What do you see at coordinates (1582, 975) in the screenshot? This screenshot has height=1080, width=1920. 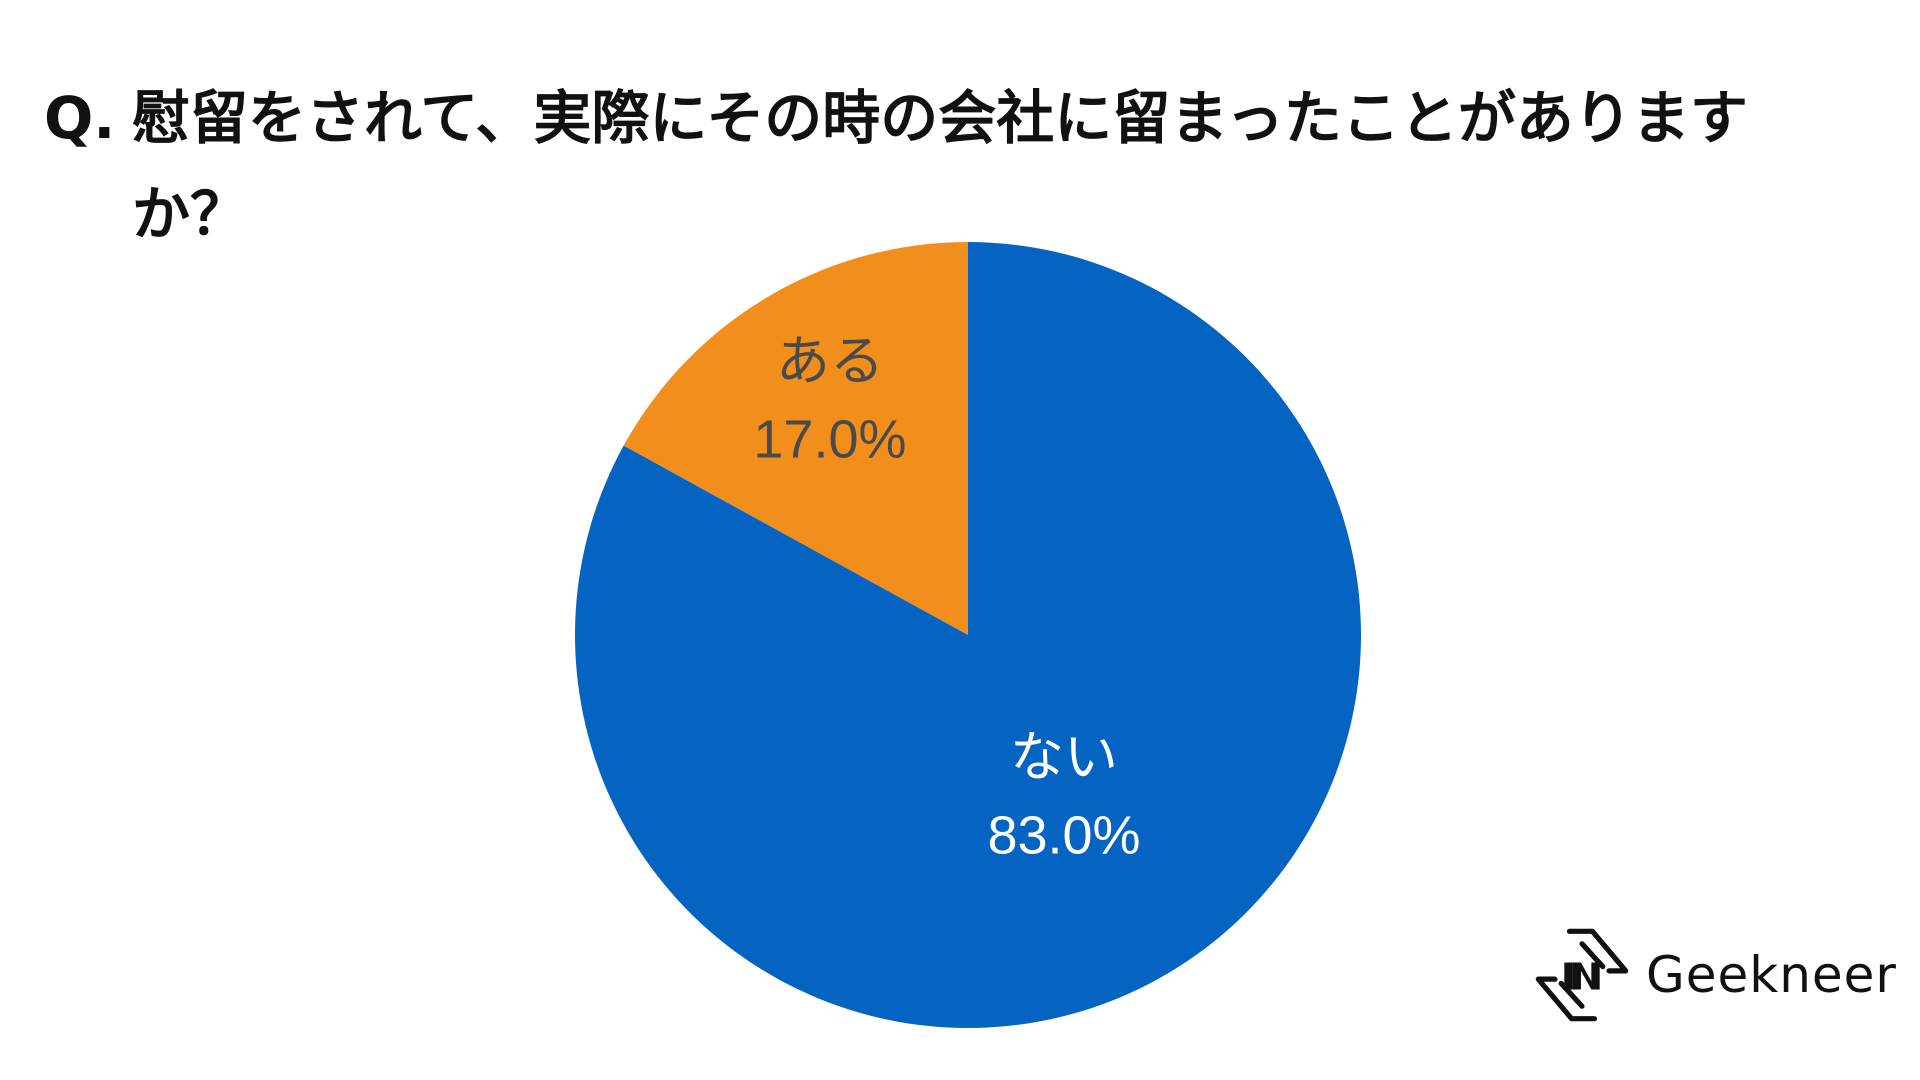 I see `geekneer-logo-icon` at bounding box center [1582, 975].